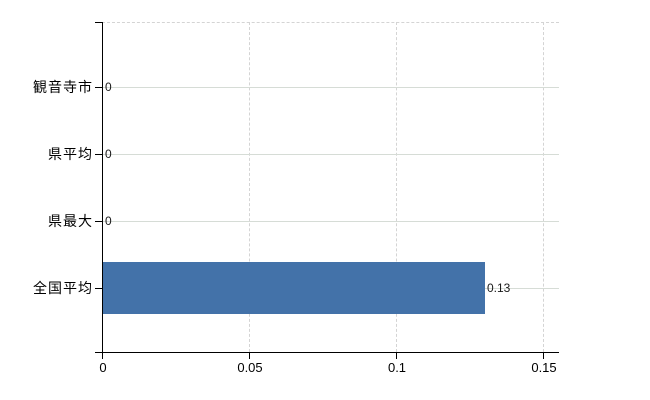  I want to click on category-label: 県平均, so click(70, 154).